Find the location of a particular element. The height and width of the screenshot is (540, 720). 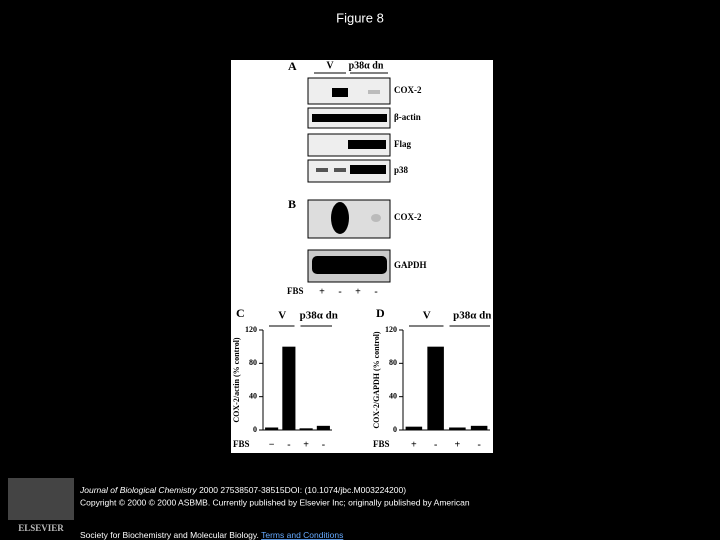

y-axis-label: COX-2/GAPDH (% control) is located at coordinates (376, 380).